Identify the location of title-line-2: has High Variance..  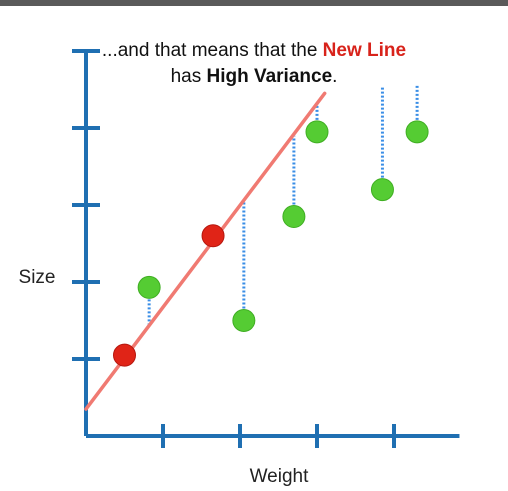
(254, 77).